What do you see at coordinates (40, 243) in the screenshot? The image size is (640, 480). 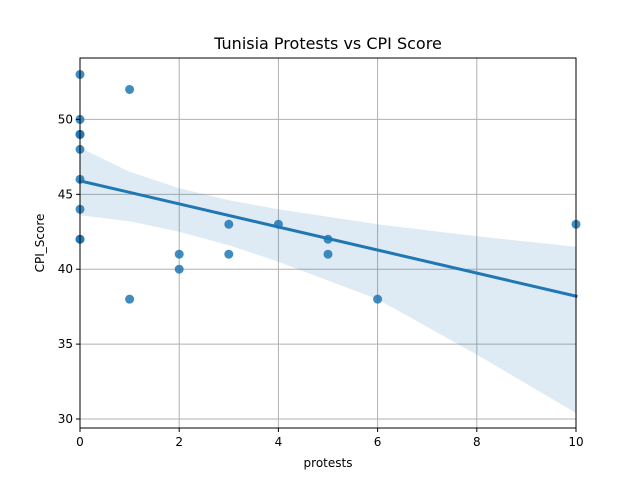 I see `y-axis-label: CPI_Score` at bounding box center [40, 243].